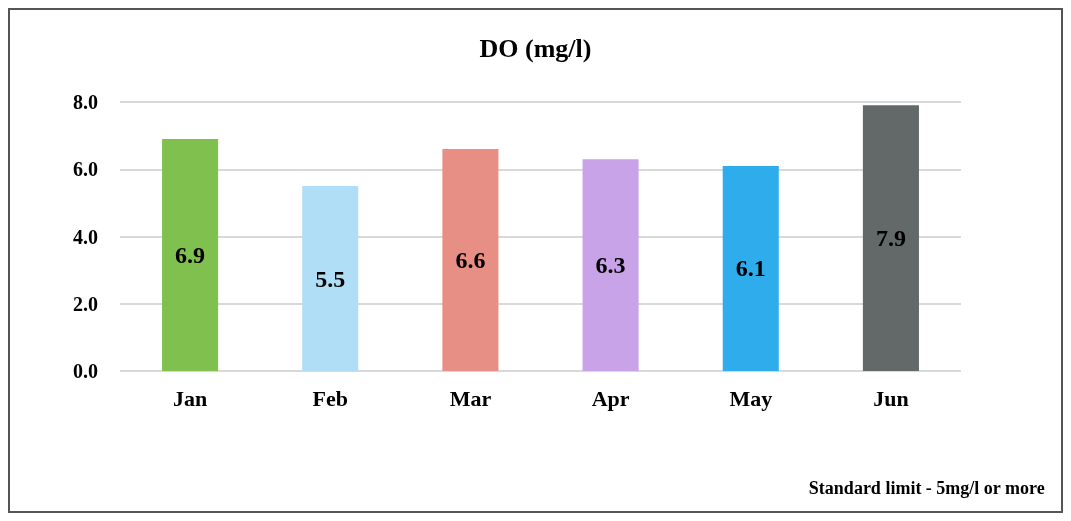 The image size is (1071, 521). Describe the element at coordinates (85, 303) in the screenshot. I see `y-tick-label: 2.0` at that location.